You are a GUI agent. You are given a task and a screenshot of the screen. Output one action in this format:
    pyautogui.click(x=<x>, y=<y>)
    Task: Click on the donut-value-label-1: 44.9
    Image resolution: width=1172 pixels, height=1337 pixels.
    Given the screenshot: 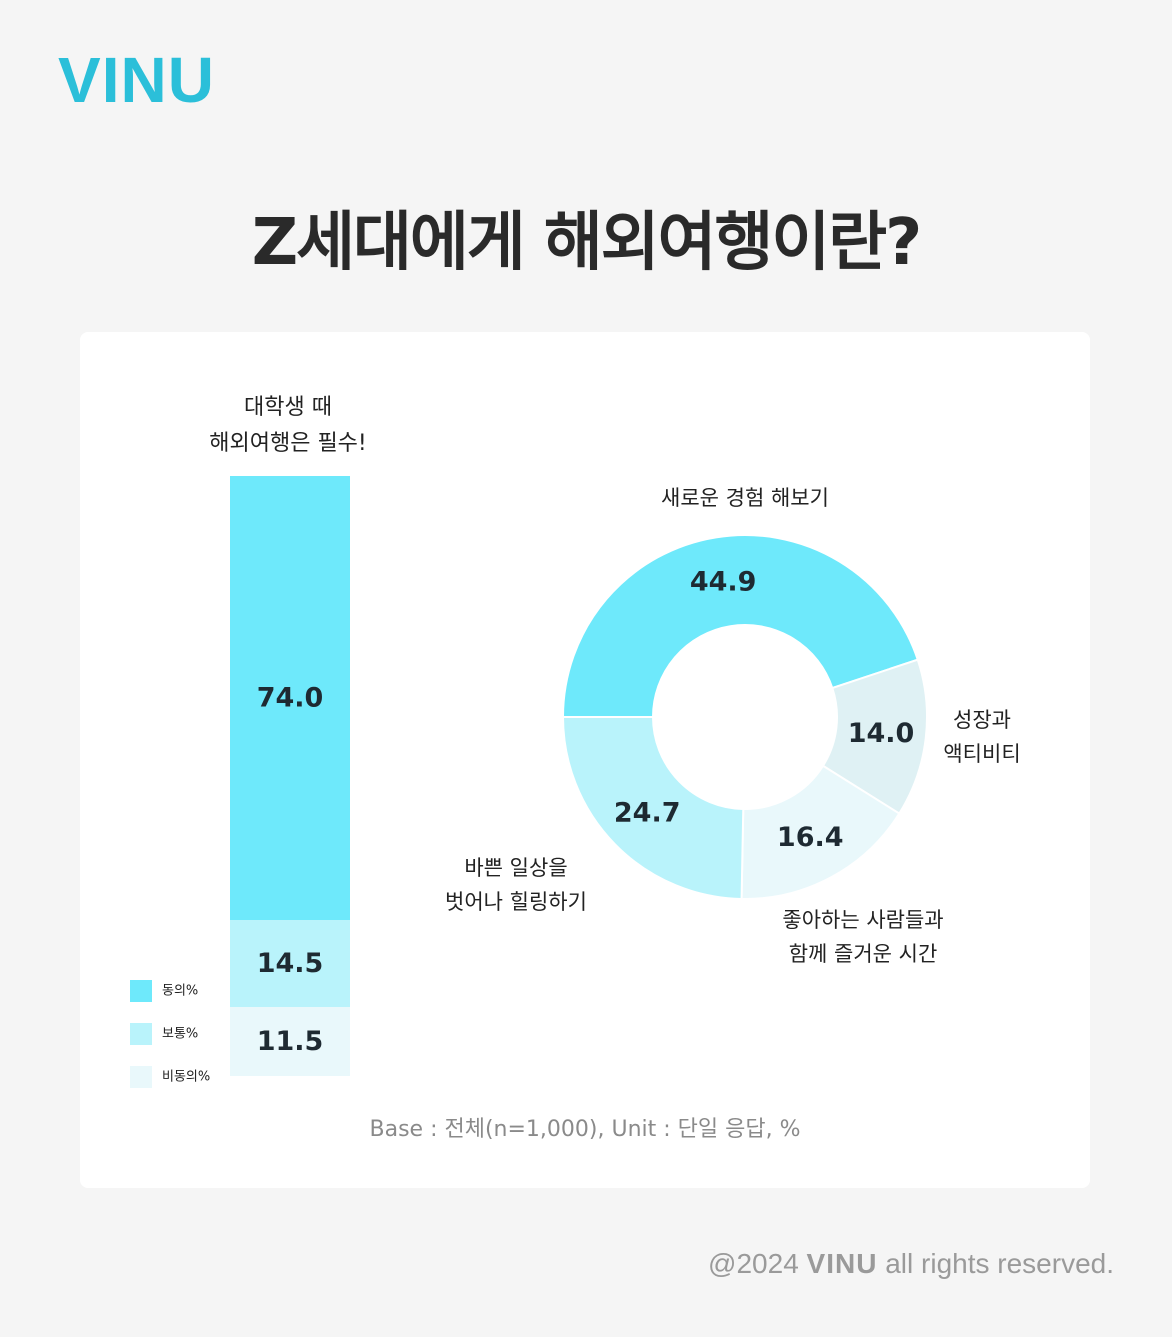 What is the action you would take?
    pyautogui.click(x=723, y=581)
    